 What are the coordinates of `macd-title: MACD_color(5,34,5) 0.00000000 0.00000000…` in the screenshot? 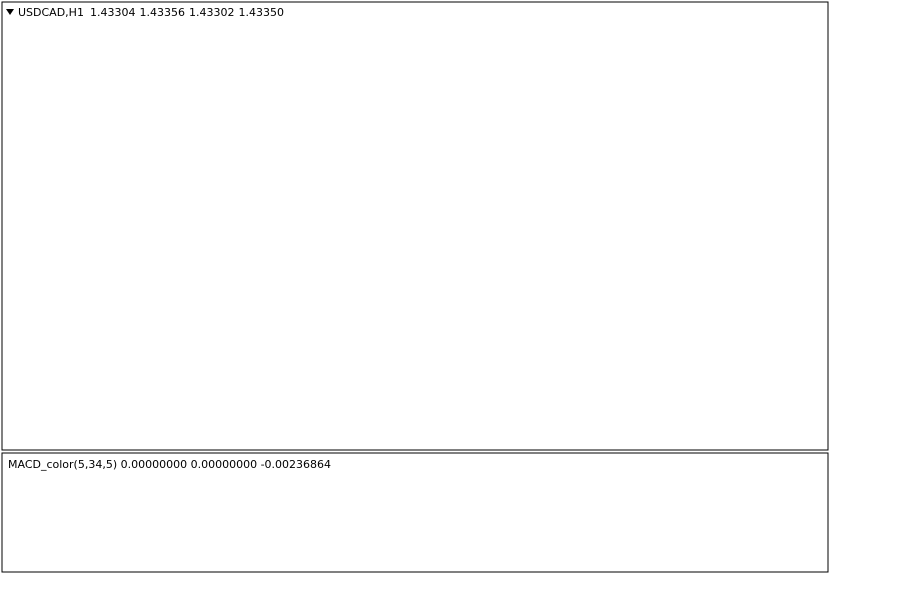 It's located at (169, 464).